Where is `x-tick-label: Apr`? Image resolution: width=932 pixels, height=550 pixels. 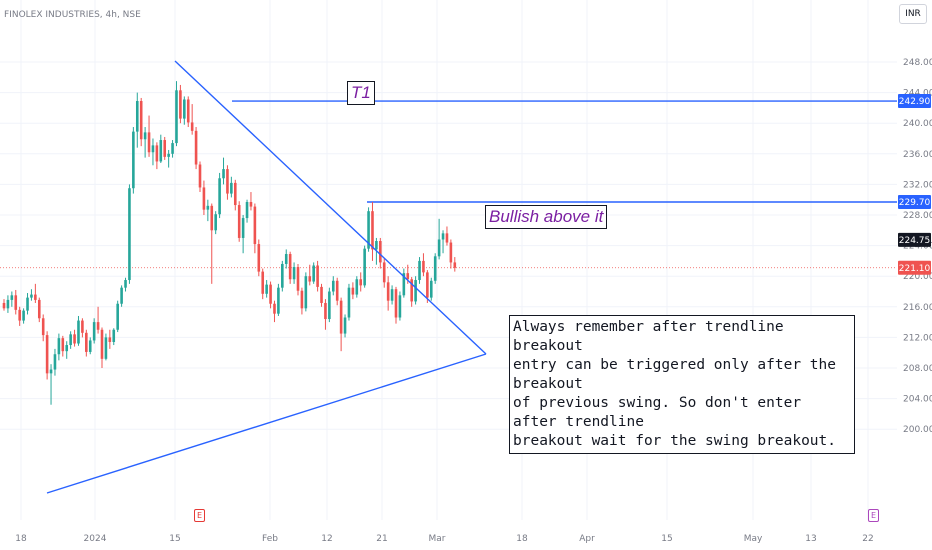 x-tick-label: Apr is located at coordinates (587, 539).